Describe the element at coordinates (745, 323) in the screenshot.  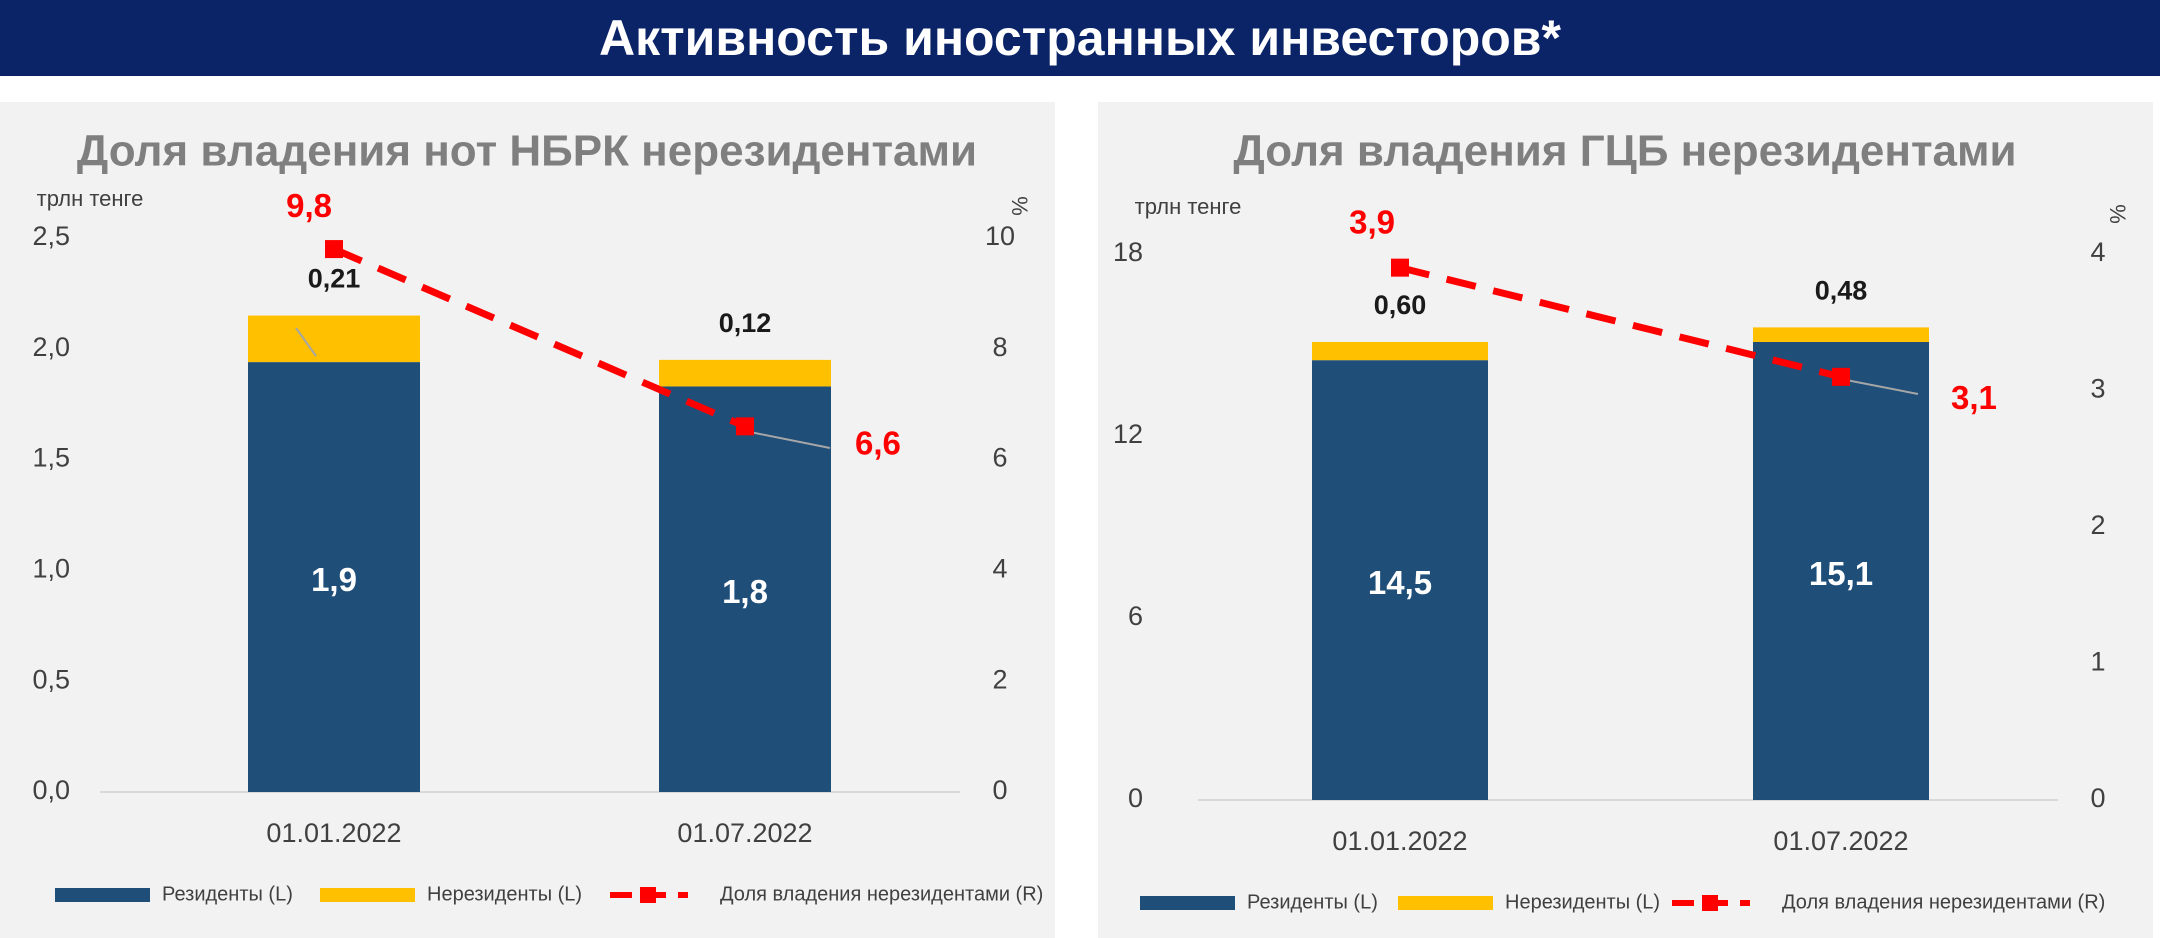
I see `data-label-nonresidents: 0,12` at that location.